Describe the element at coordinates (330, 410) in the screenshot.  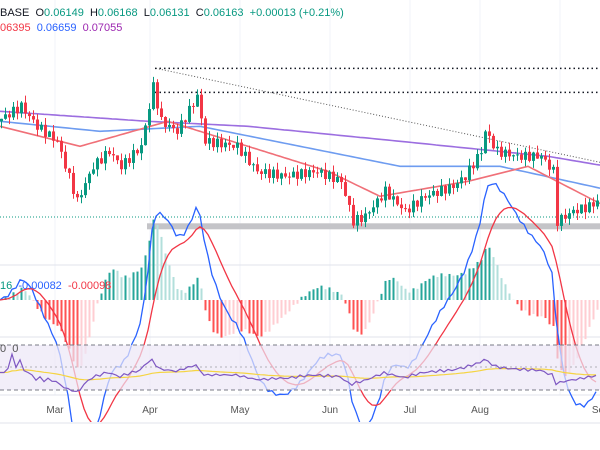
I see `x-tick-label: Jun` at that location.